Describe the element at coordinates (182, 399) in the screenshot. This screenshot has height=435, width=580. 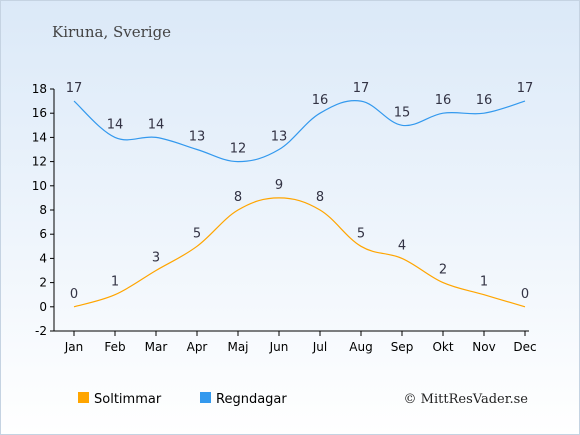
I see `legend: Soltimmar Regndagar` at that location.